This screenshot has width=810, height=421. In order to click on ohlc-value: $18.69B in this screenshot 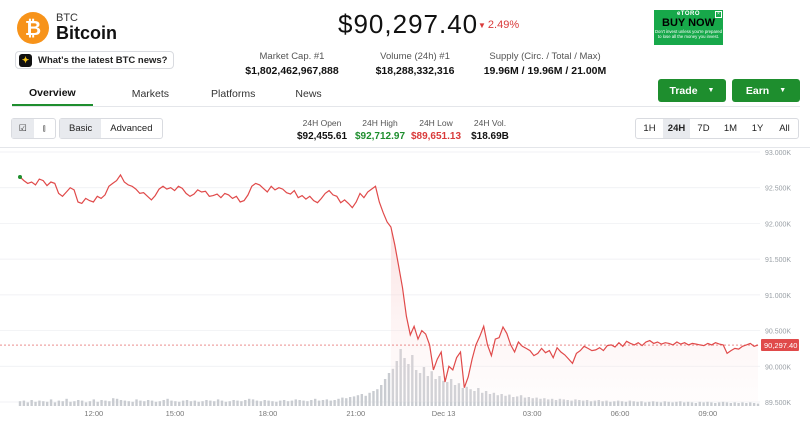, I will do `click(490, 136)`.